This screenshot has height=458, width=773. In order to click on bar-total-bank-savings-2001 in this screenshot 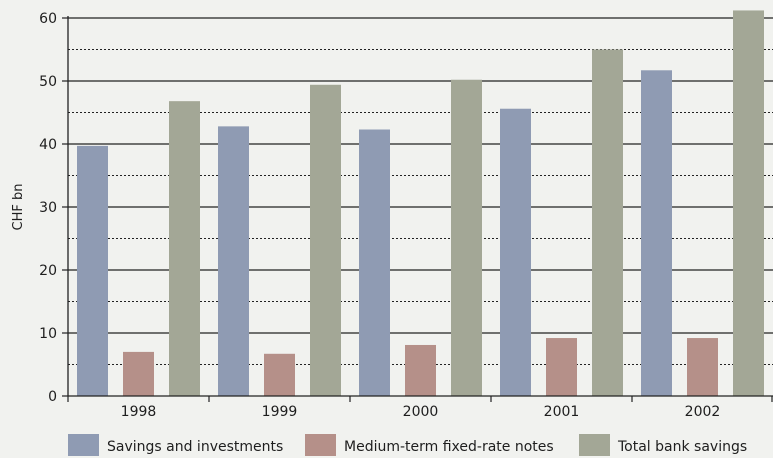, I will do `click(607, 222)`.